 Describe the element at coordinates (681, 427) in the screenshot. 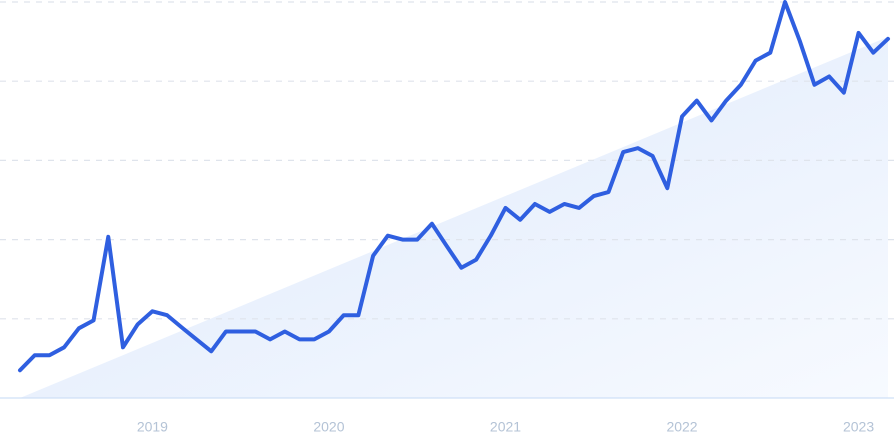

I see `x-tick-label: 2022` at that location.